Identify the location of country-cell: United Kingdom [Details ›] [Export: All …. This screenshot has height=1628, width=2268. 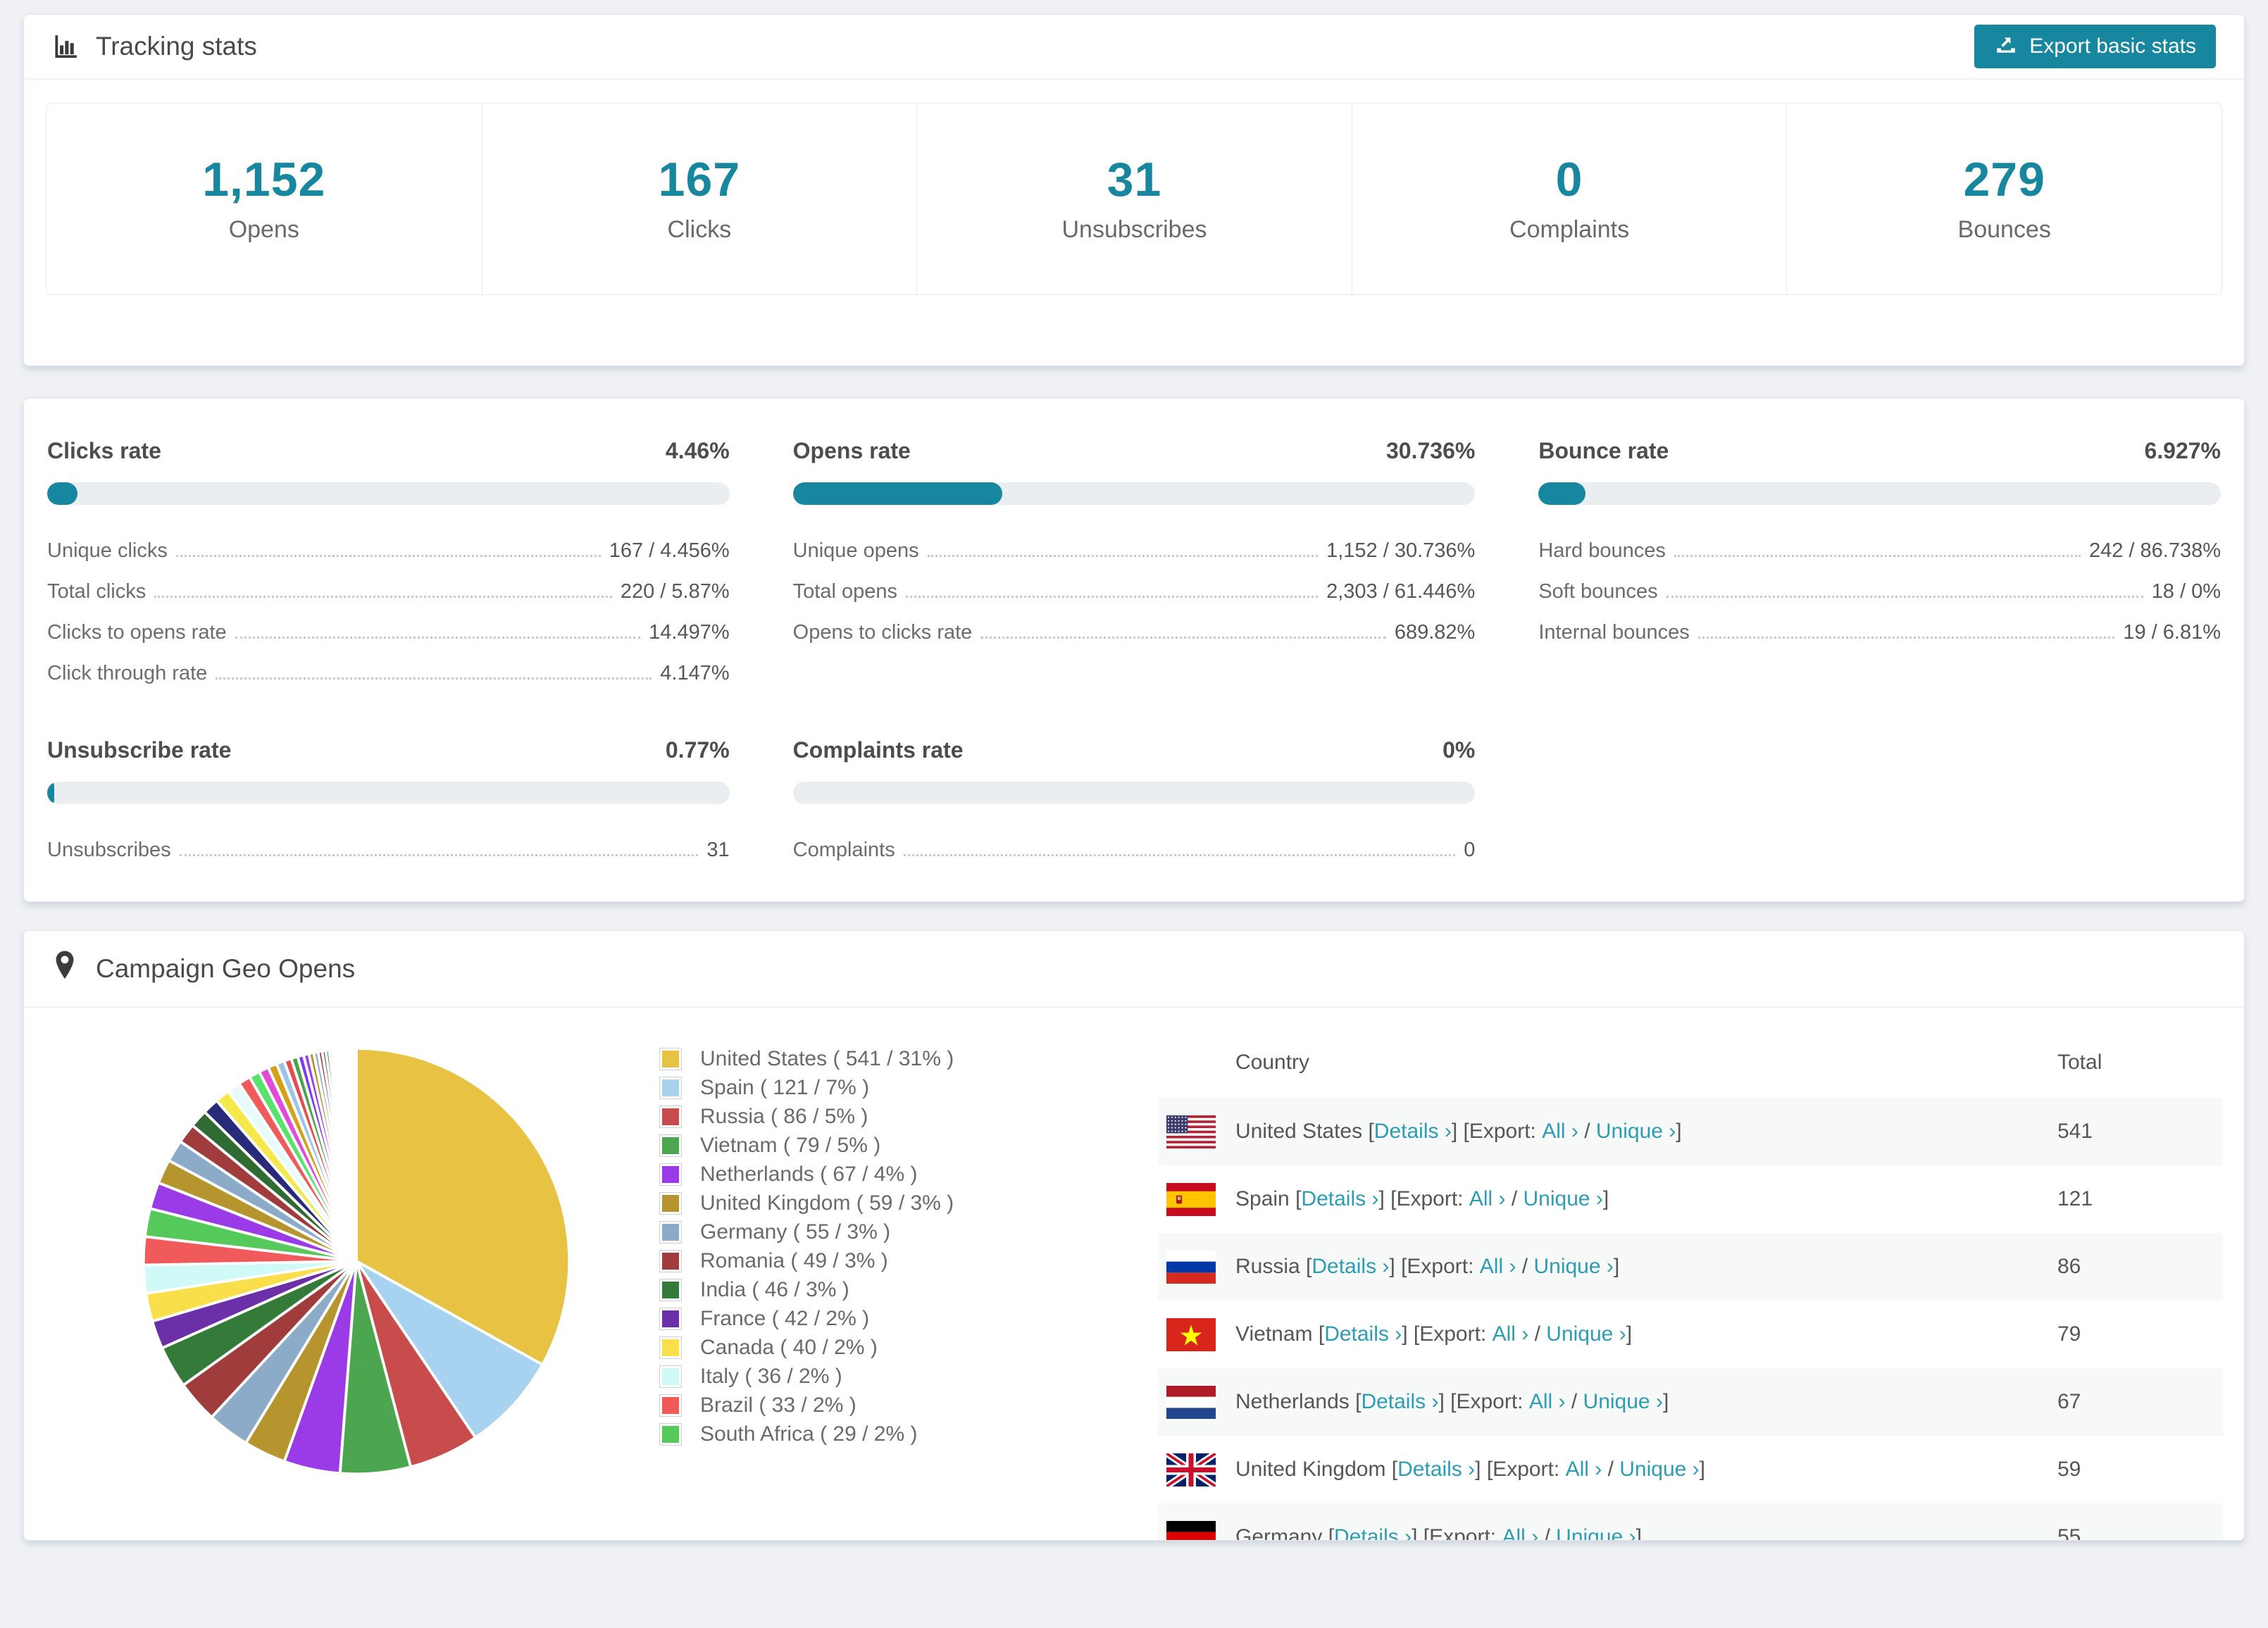
(1608, 1469).